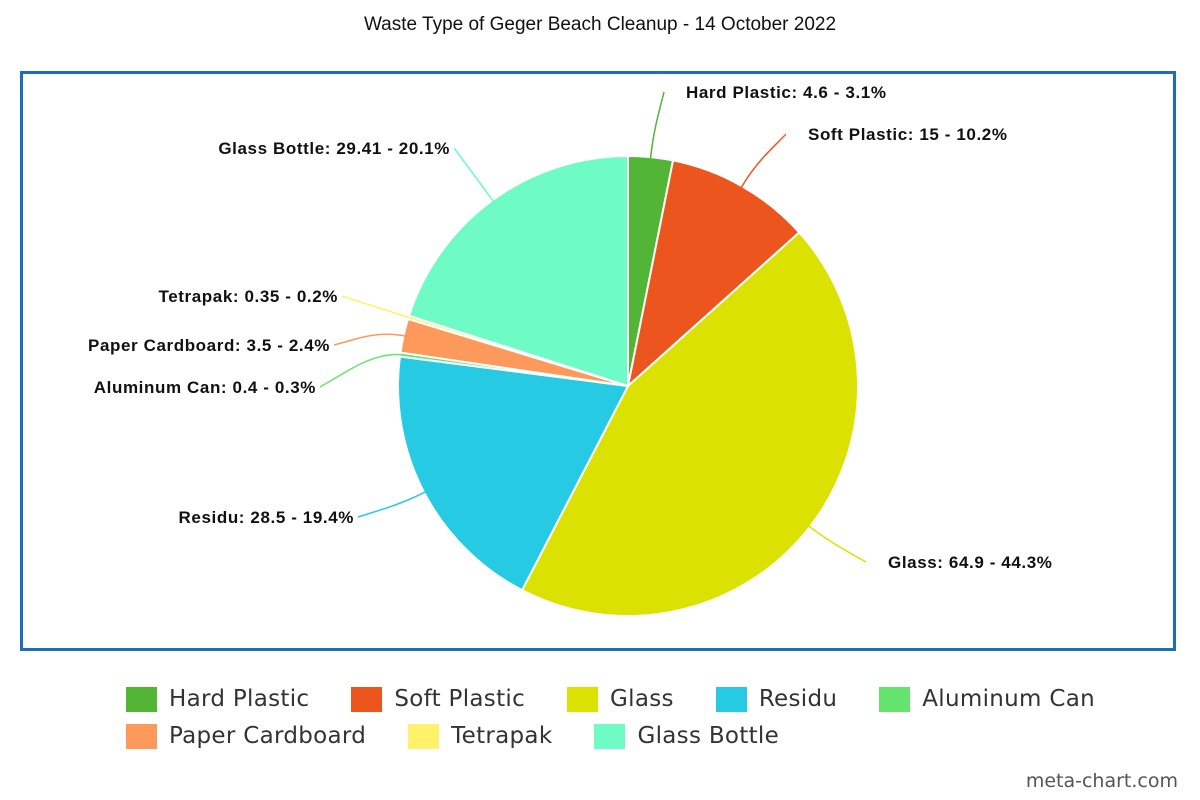  I want to click on credit-text: meta-chart.com, so click(1101, 781).